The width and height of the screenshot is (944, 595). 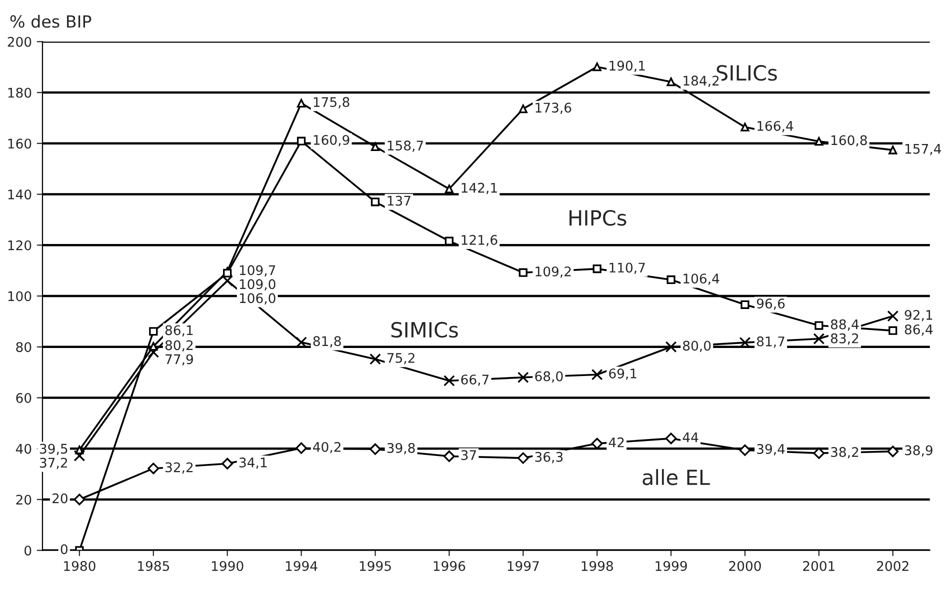 I want to click on y-tick-label: 180, so click(x=20, y=93).